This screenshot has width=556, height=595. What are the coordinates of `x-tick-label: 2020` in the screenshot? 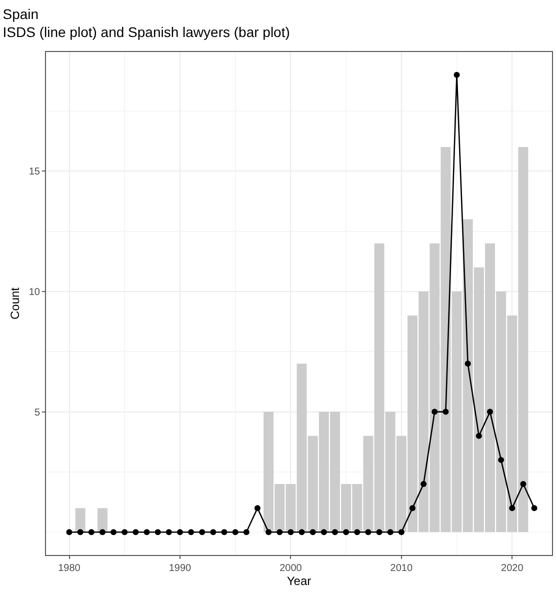 It's located at (512, 568).